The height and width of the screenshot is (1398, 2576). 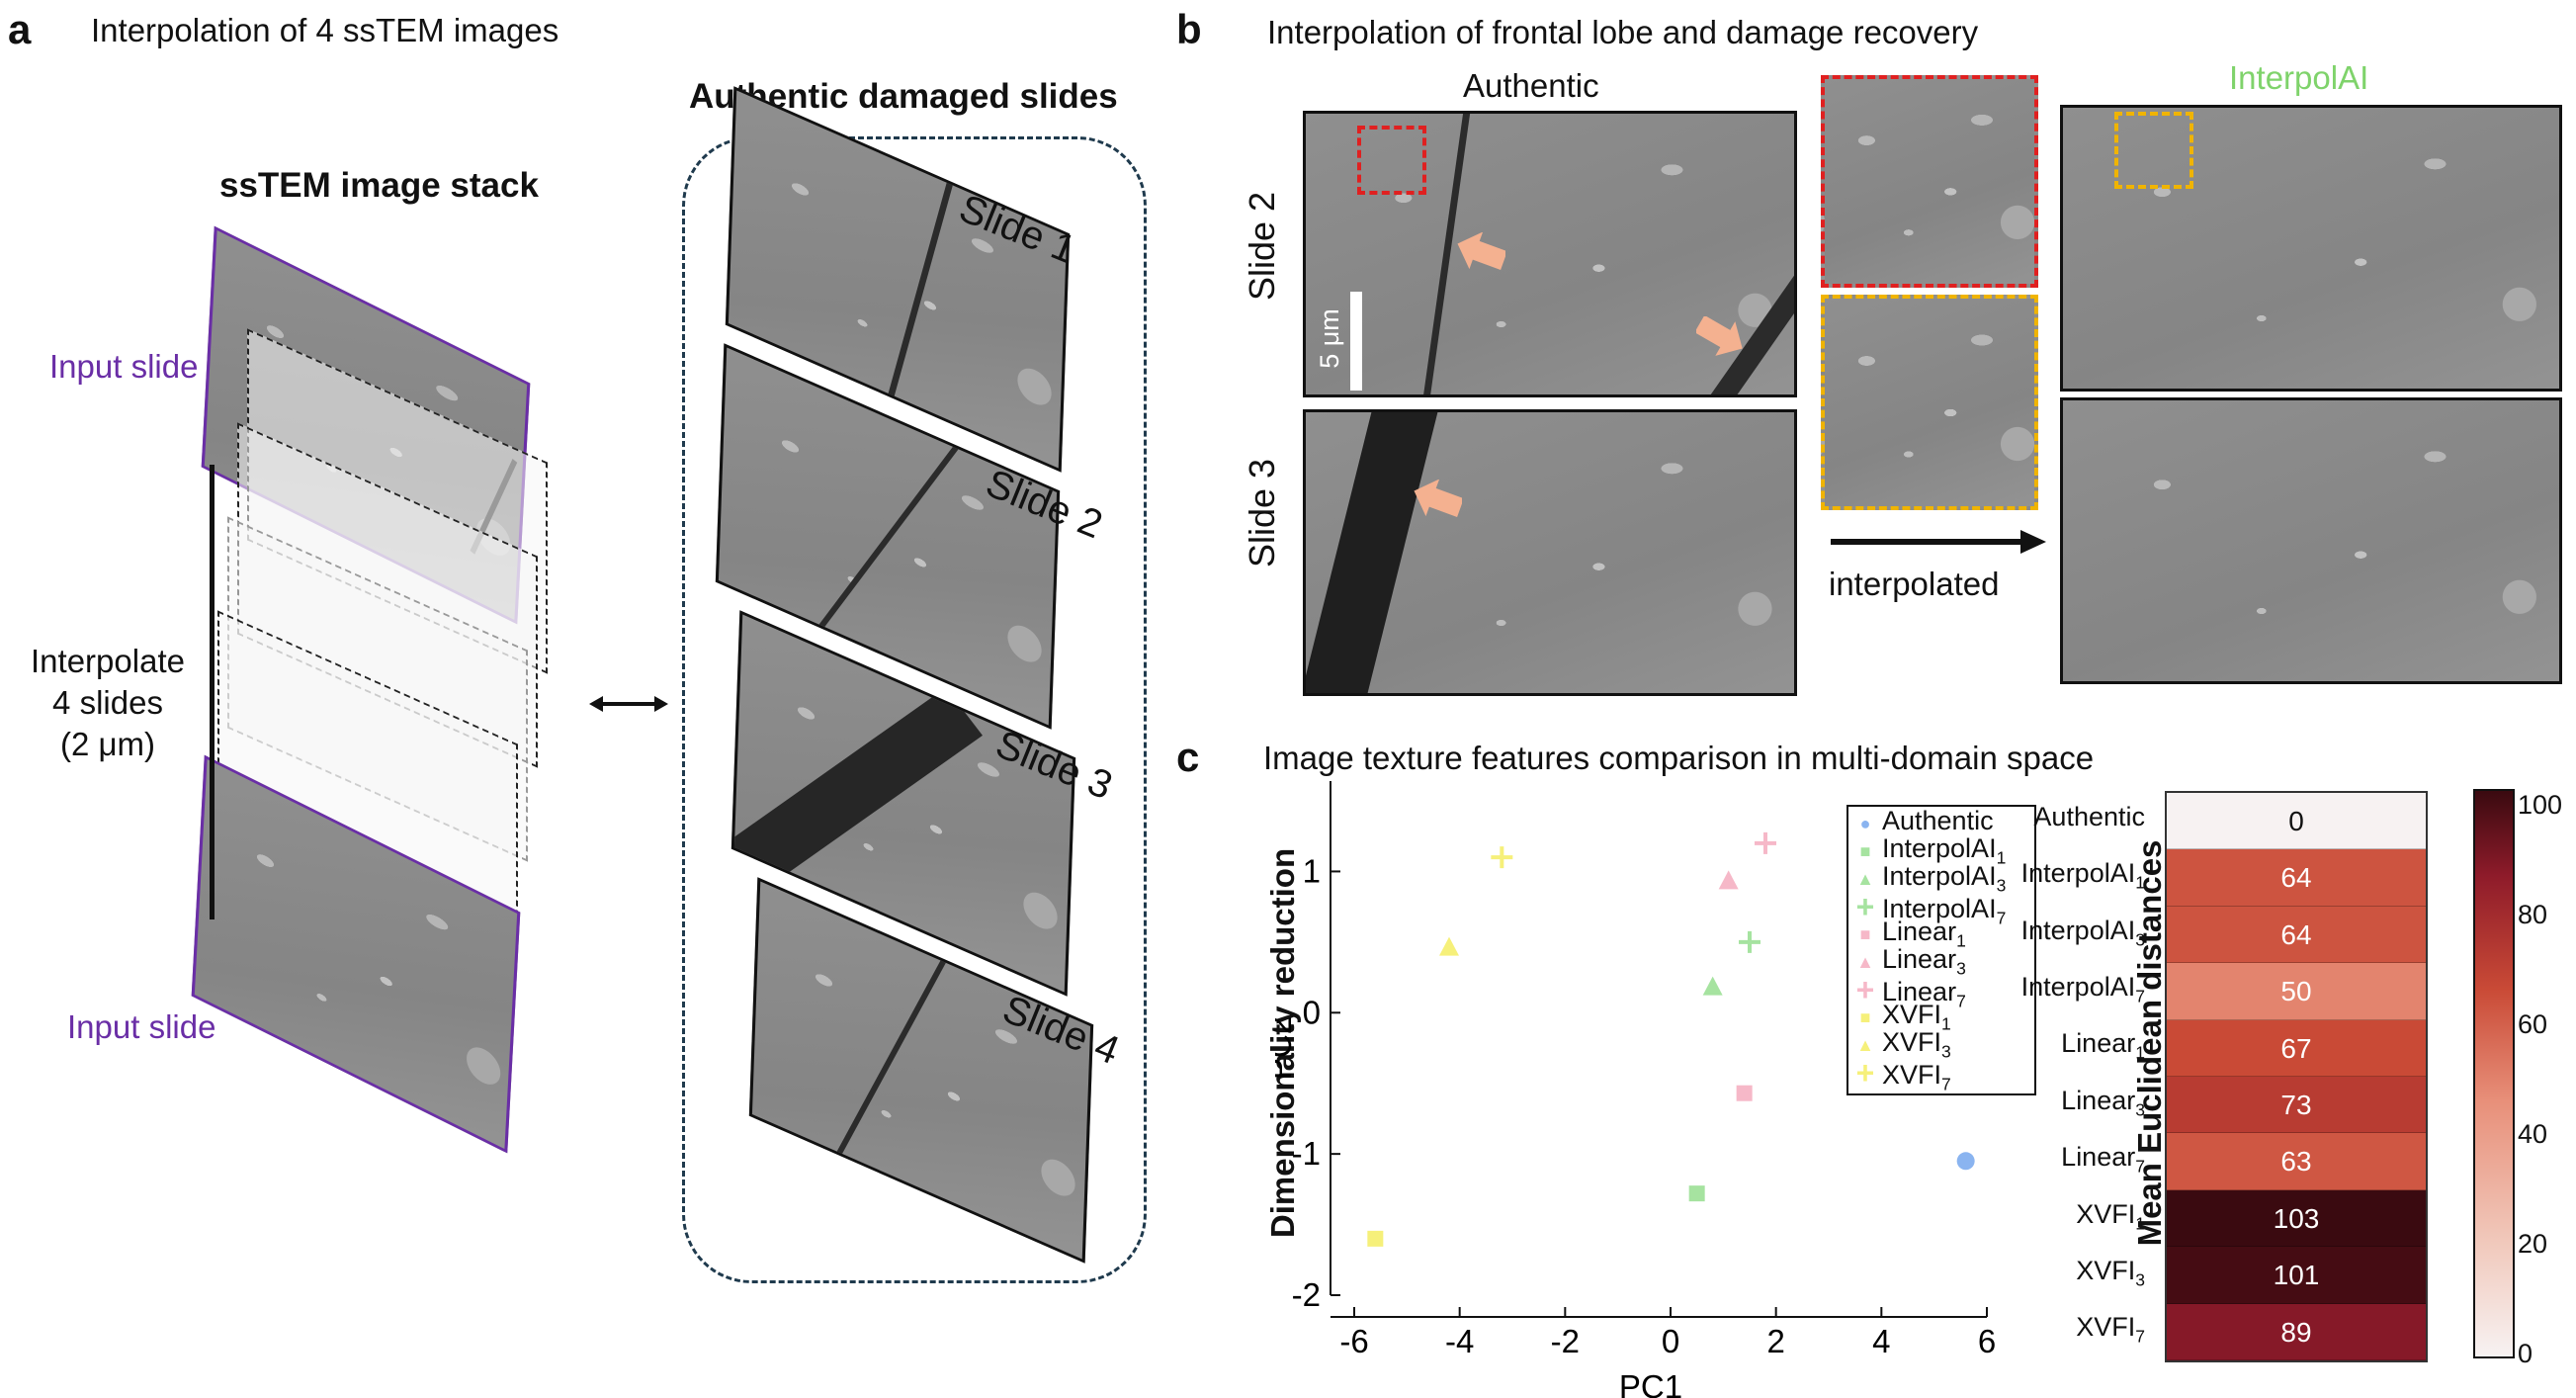 I want to click on x-axis-label: PC1, so click(x=1650, y=1383).